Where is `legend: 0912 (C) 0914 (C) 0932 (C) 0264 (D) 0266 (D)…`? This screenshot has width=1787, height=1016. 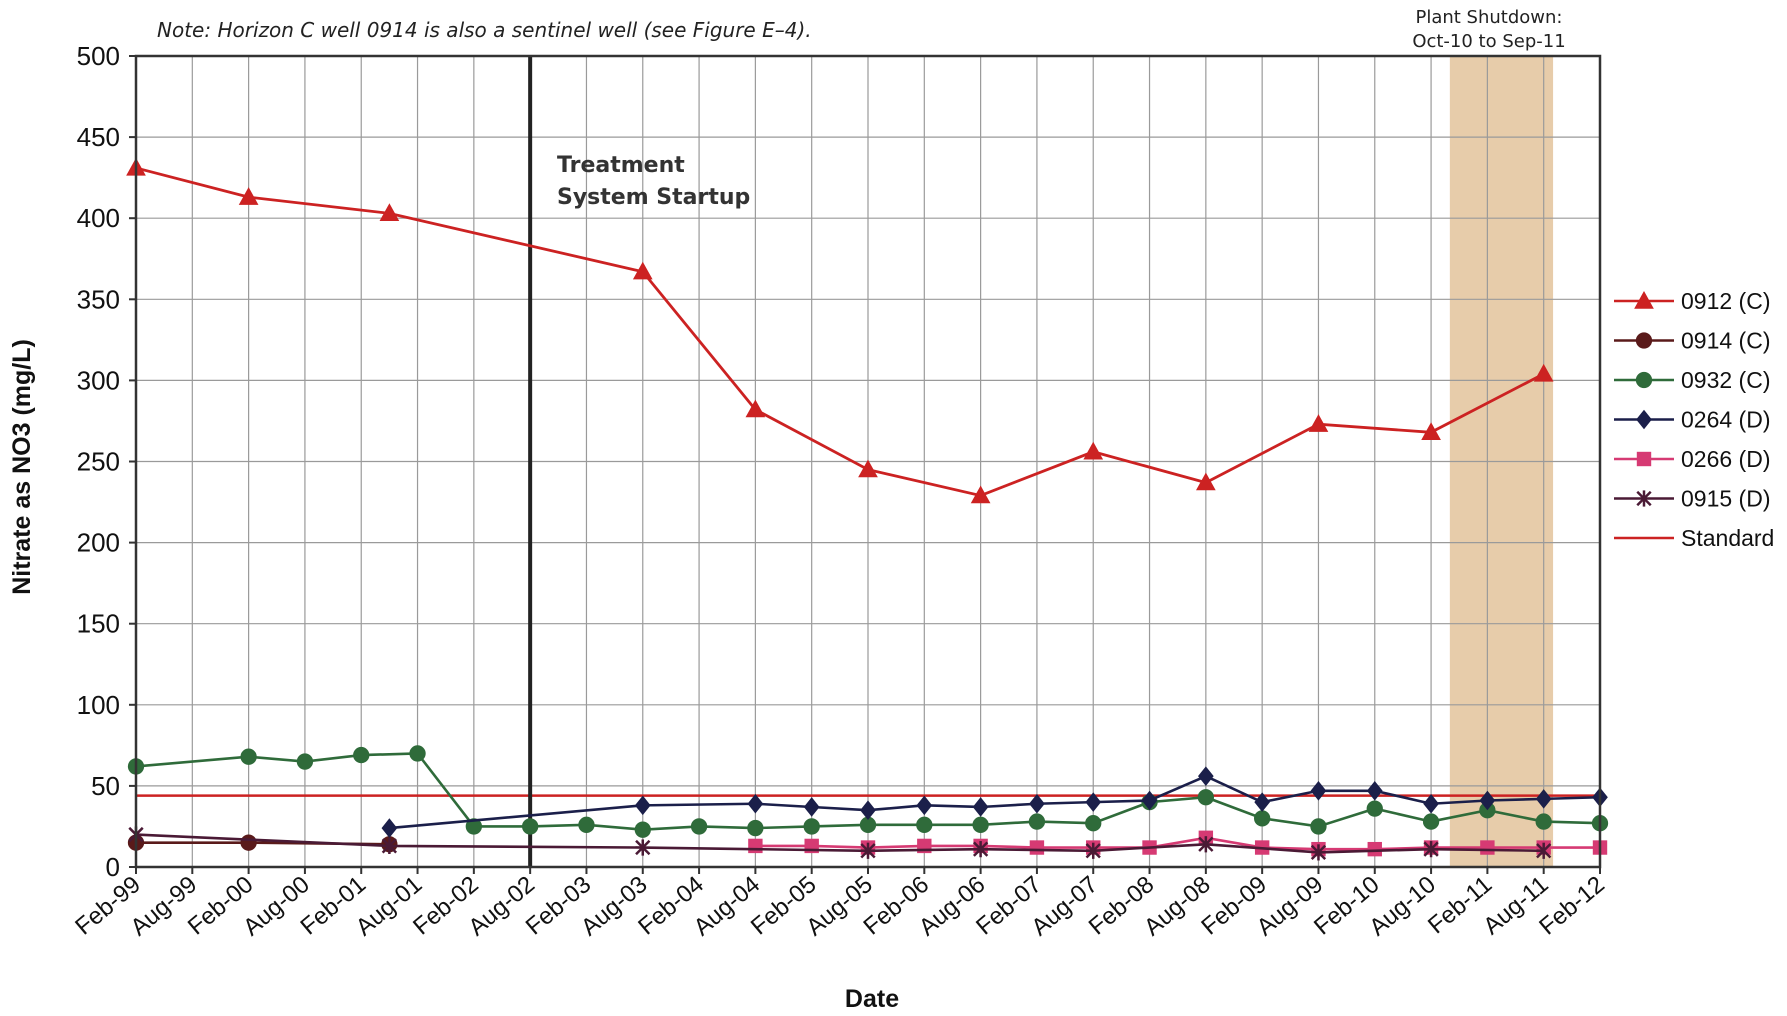
legend: 0912 (C) 0914 (C) 0932 (C) 0264 (D) 0266 (D)… is located at coordinates (1694, 419).